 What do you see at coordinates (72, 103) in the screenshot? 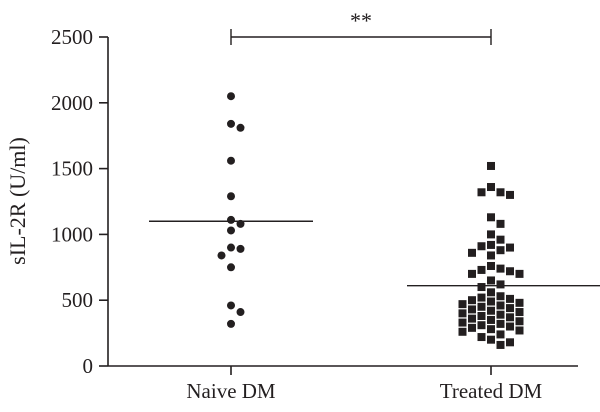
I see `y-tick-label: 2000` at bounding box center [72, 103].